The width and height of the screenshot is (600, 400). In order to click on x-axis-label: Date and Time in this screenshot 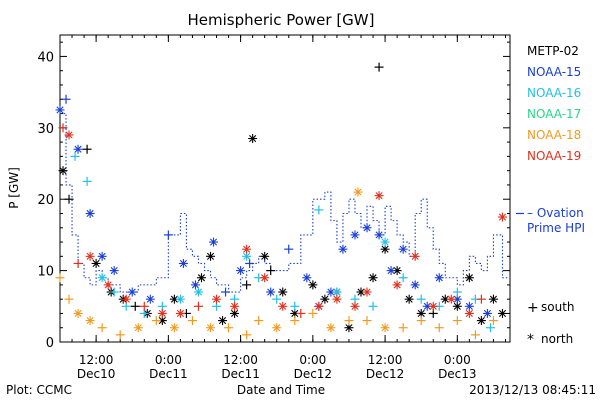, I will do `click(281, 390)`.